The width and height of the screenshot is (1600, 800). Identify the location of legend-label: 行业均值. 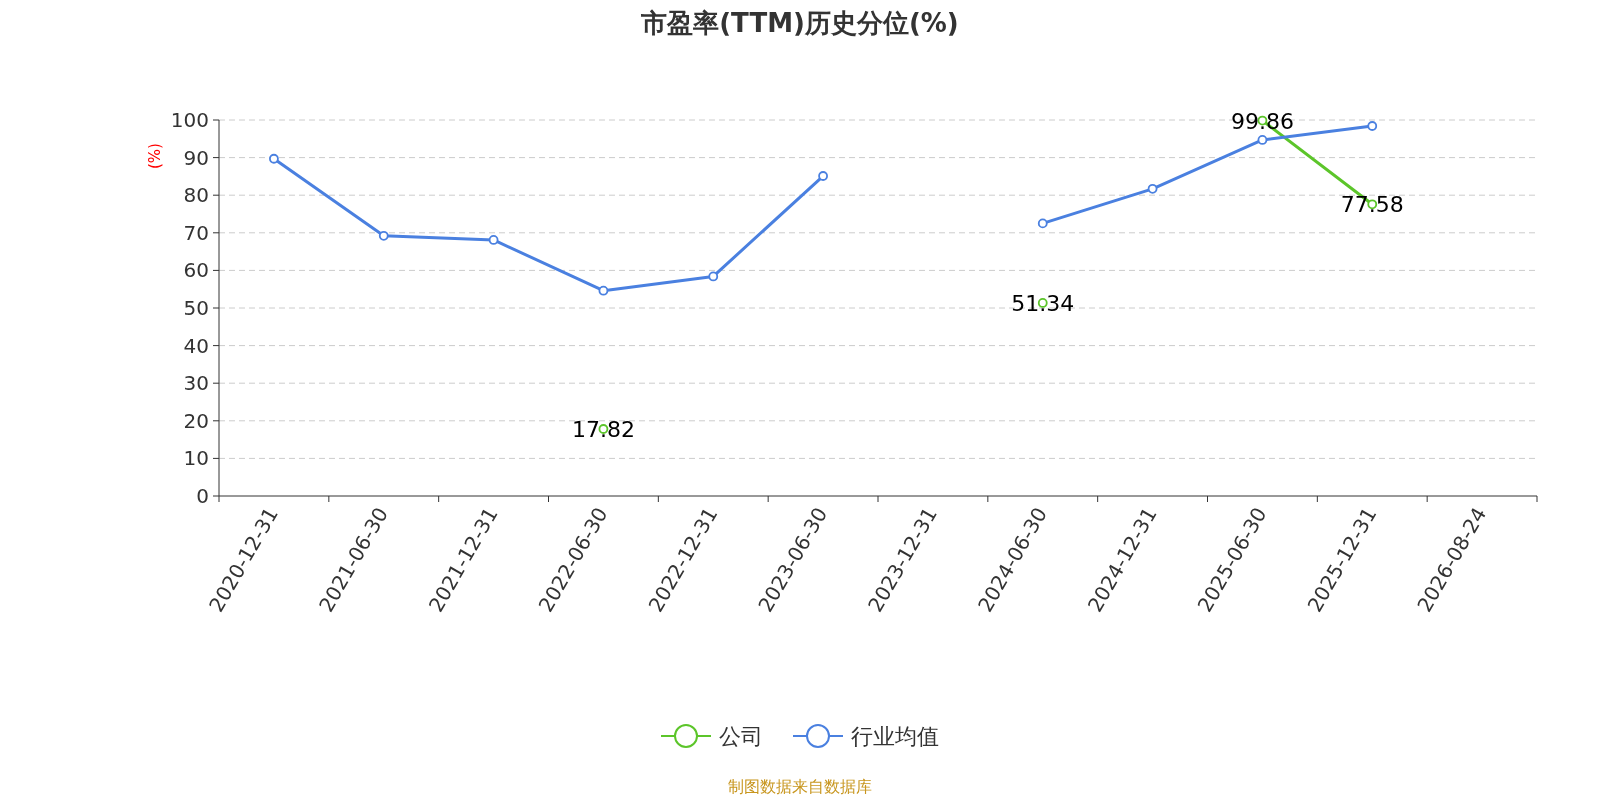
(895, 736).